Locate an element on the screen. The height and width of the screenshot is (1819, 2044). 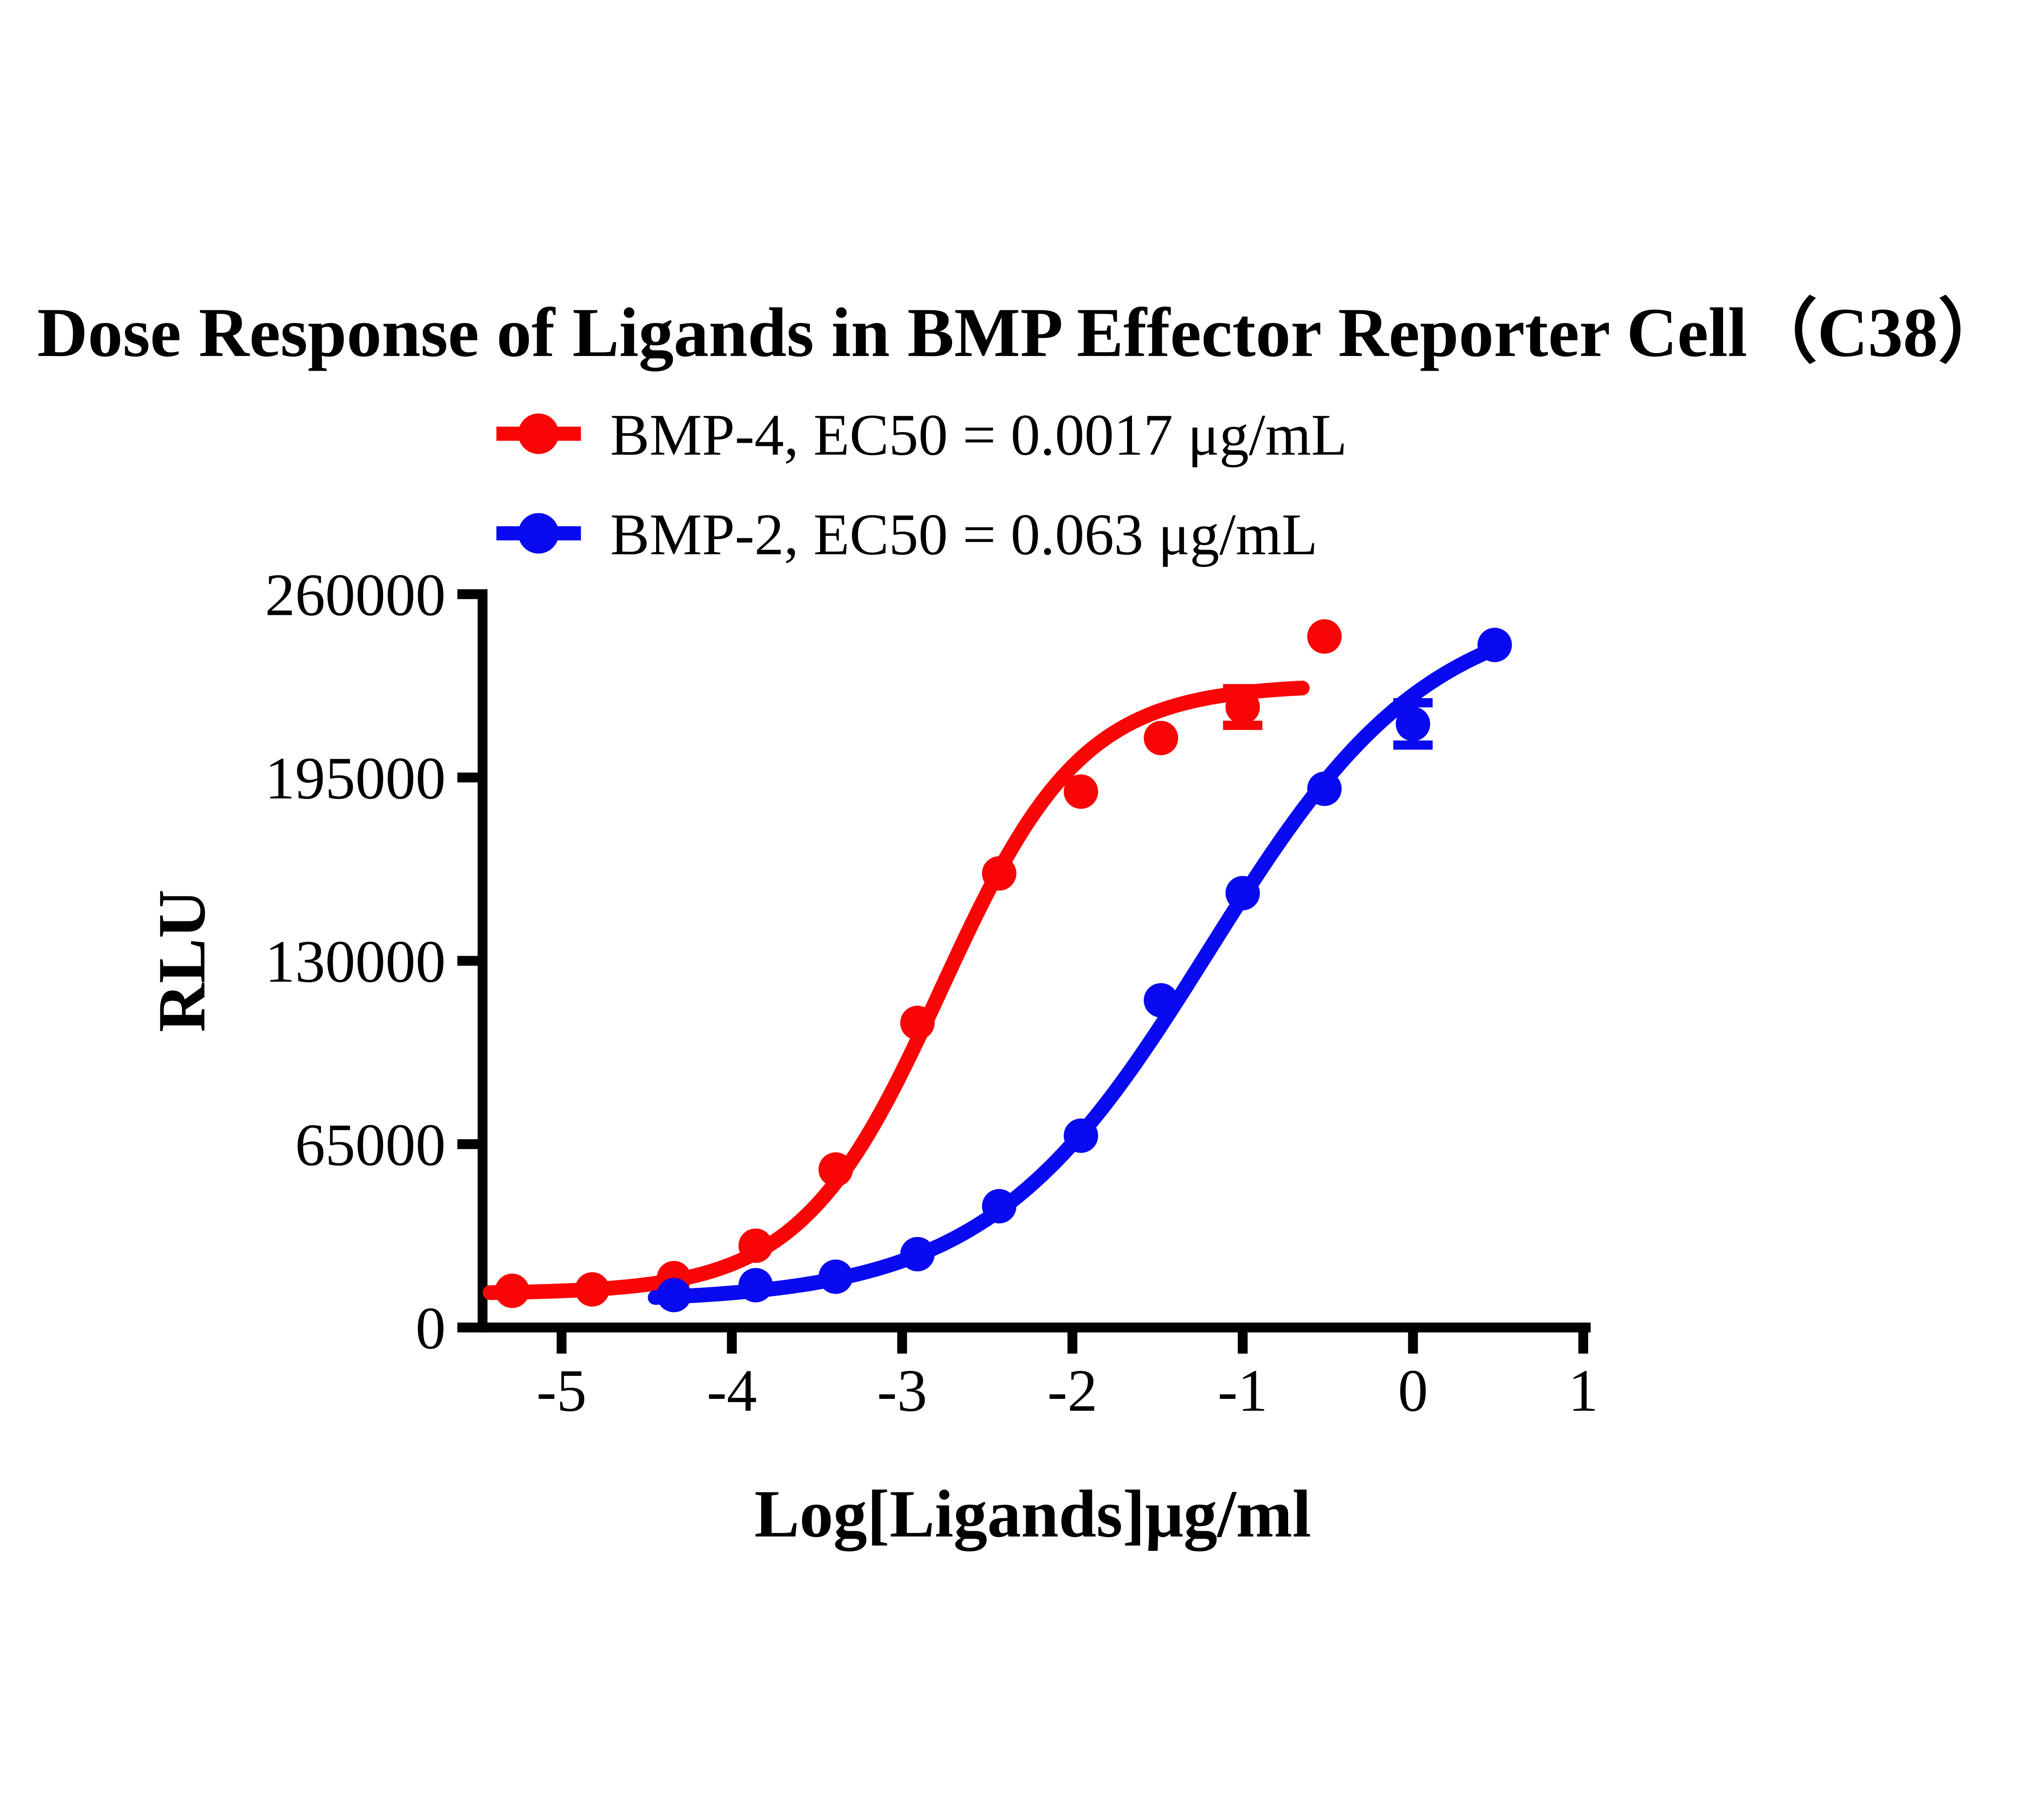
y-tick-label: 65000 is located at coordinates (370, 1144).